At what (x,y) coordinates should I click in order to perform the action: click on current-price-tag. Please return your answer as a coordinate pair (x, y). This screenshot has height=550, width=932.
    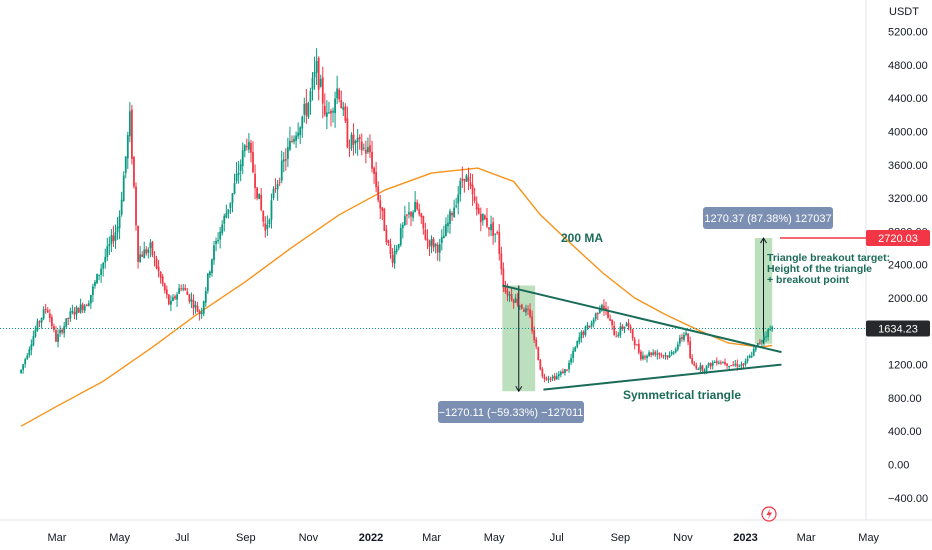
    Looking at the image, I should click on (898, 328).